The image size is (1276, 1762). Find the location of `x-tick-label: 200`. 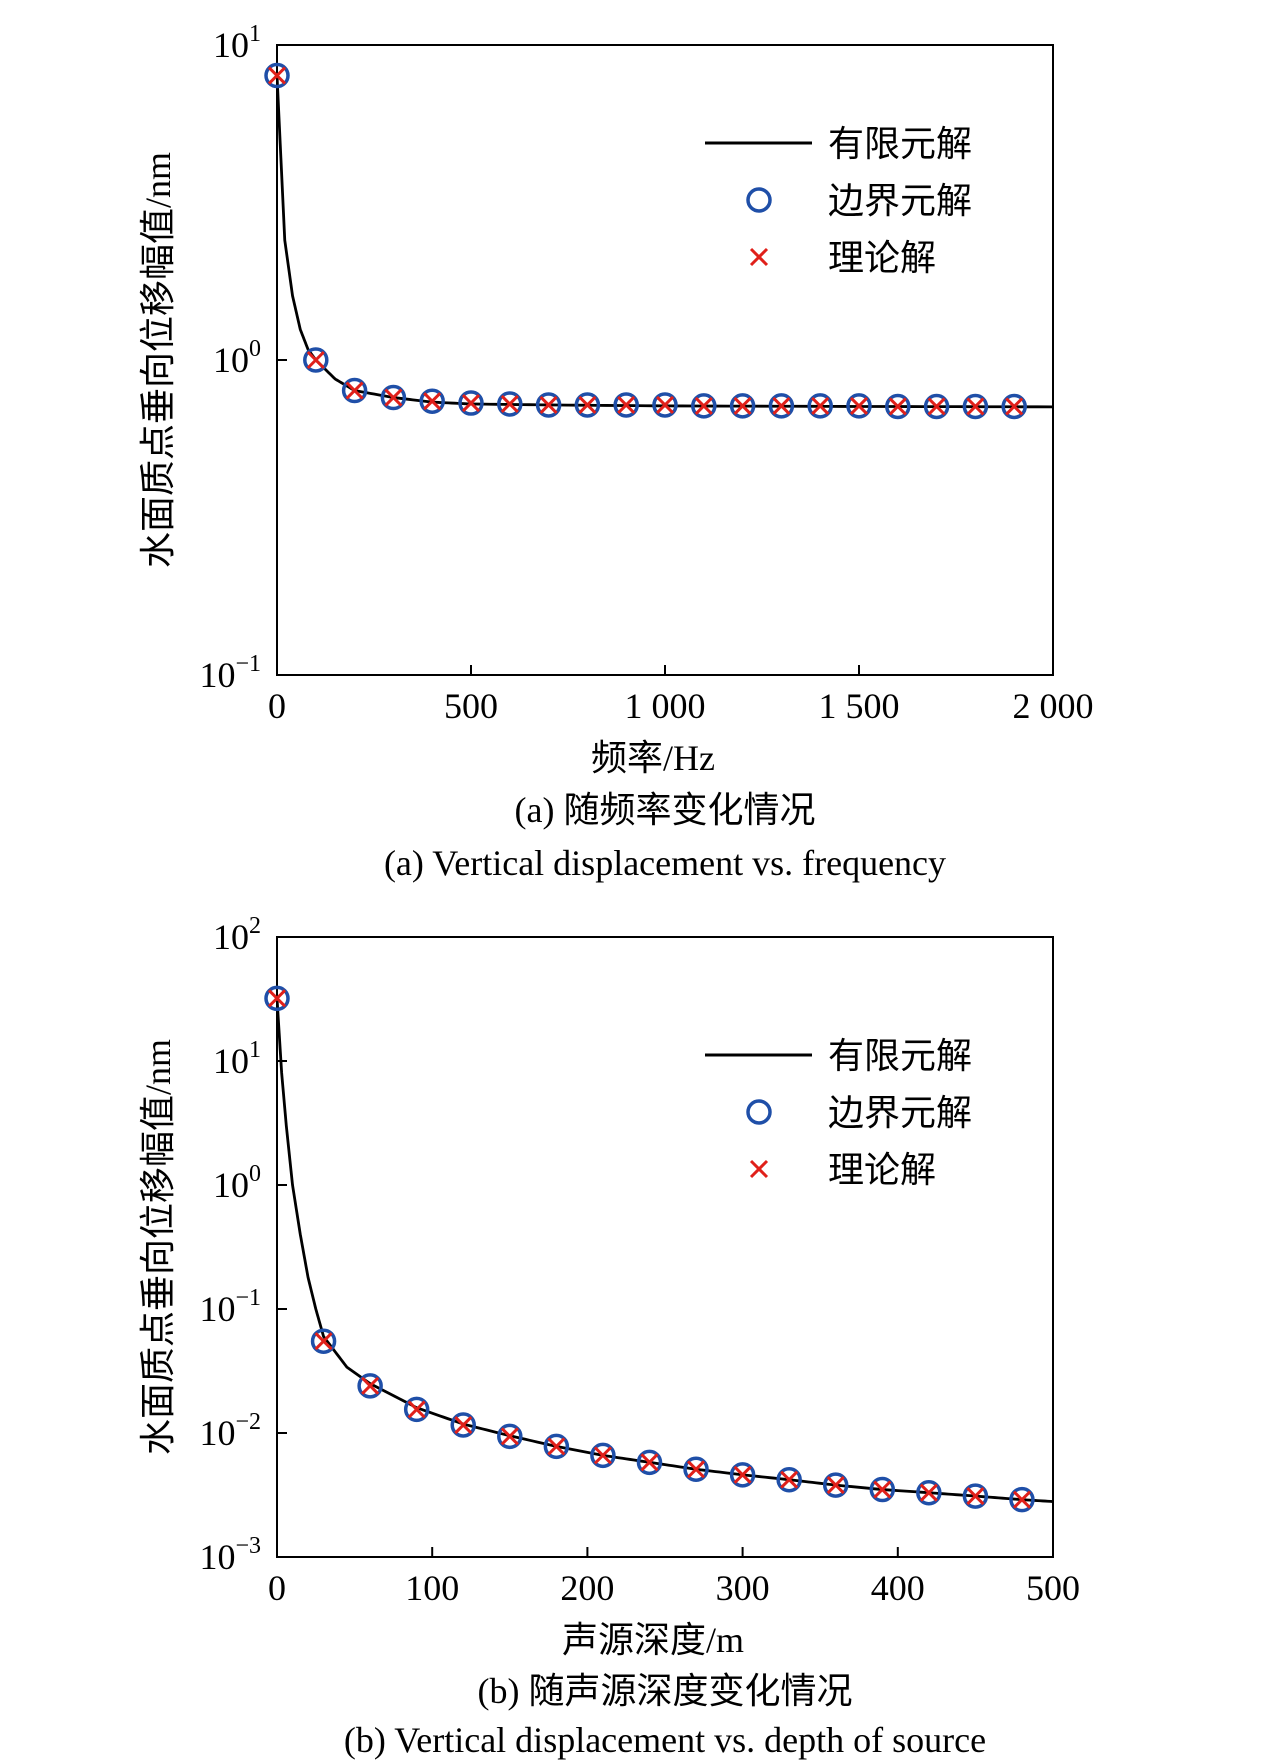

x-tick-label: 200 is located at coordinates (587, 1588).